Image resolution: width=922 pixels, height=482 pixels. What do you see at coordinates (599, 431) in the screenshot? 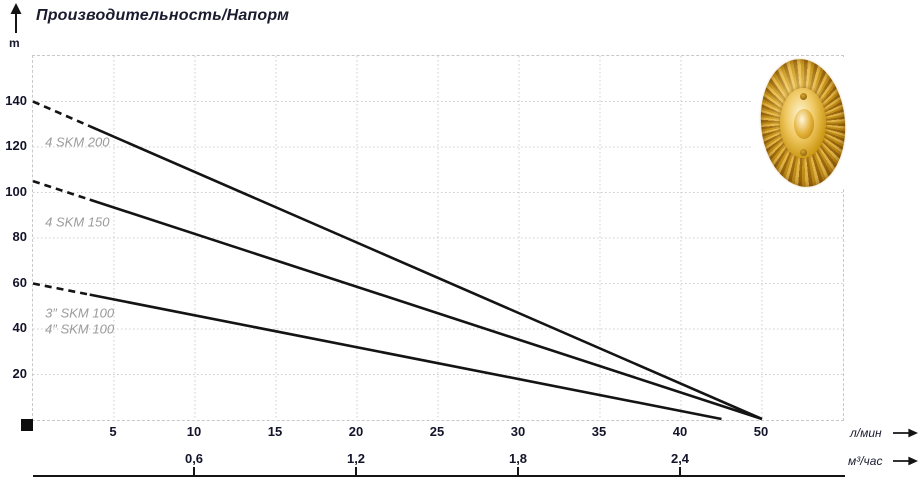
I see `x-tick-label: 35` at bounding box center [599, 431].